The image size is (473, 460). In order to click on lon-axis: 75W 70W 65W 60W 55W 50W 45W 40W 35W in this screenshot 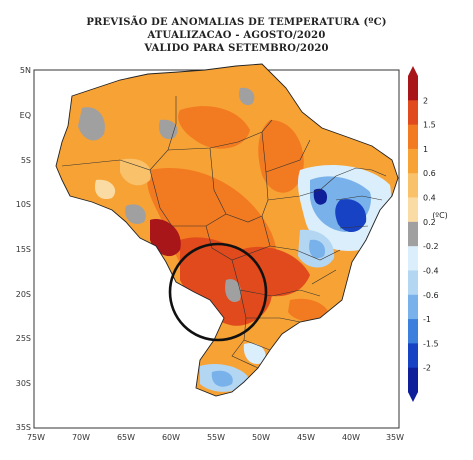, I will do `click(215, 437)`.